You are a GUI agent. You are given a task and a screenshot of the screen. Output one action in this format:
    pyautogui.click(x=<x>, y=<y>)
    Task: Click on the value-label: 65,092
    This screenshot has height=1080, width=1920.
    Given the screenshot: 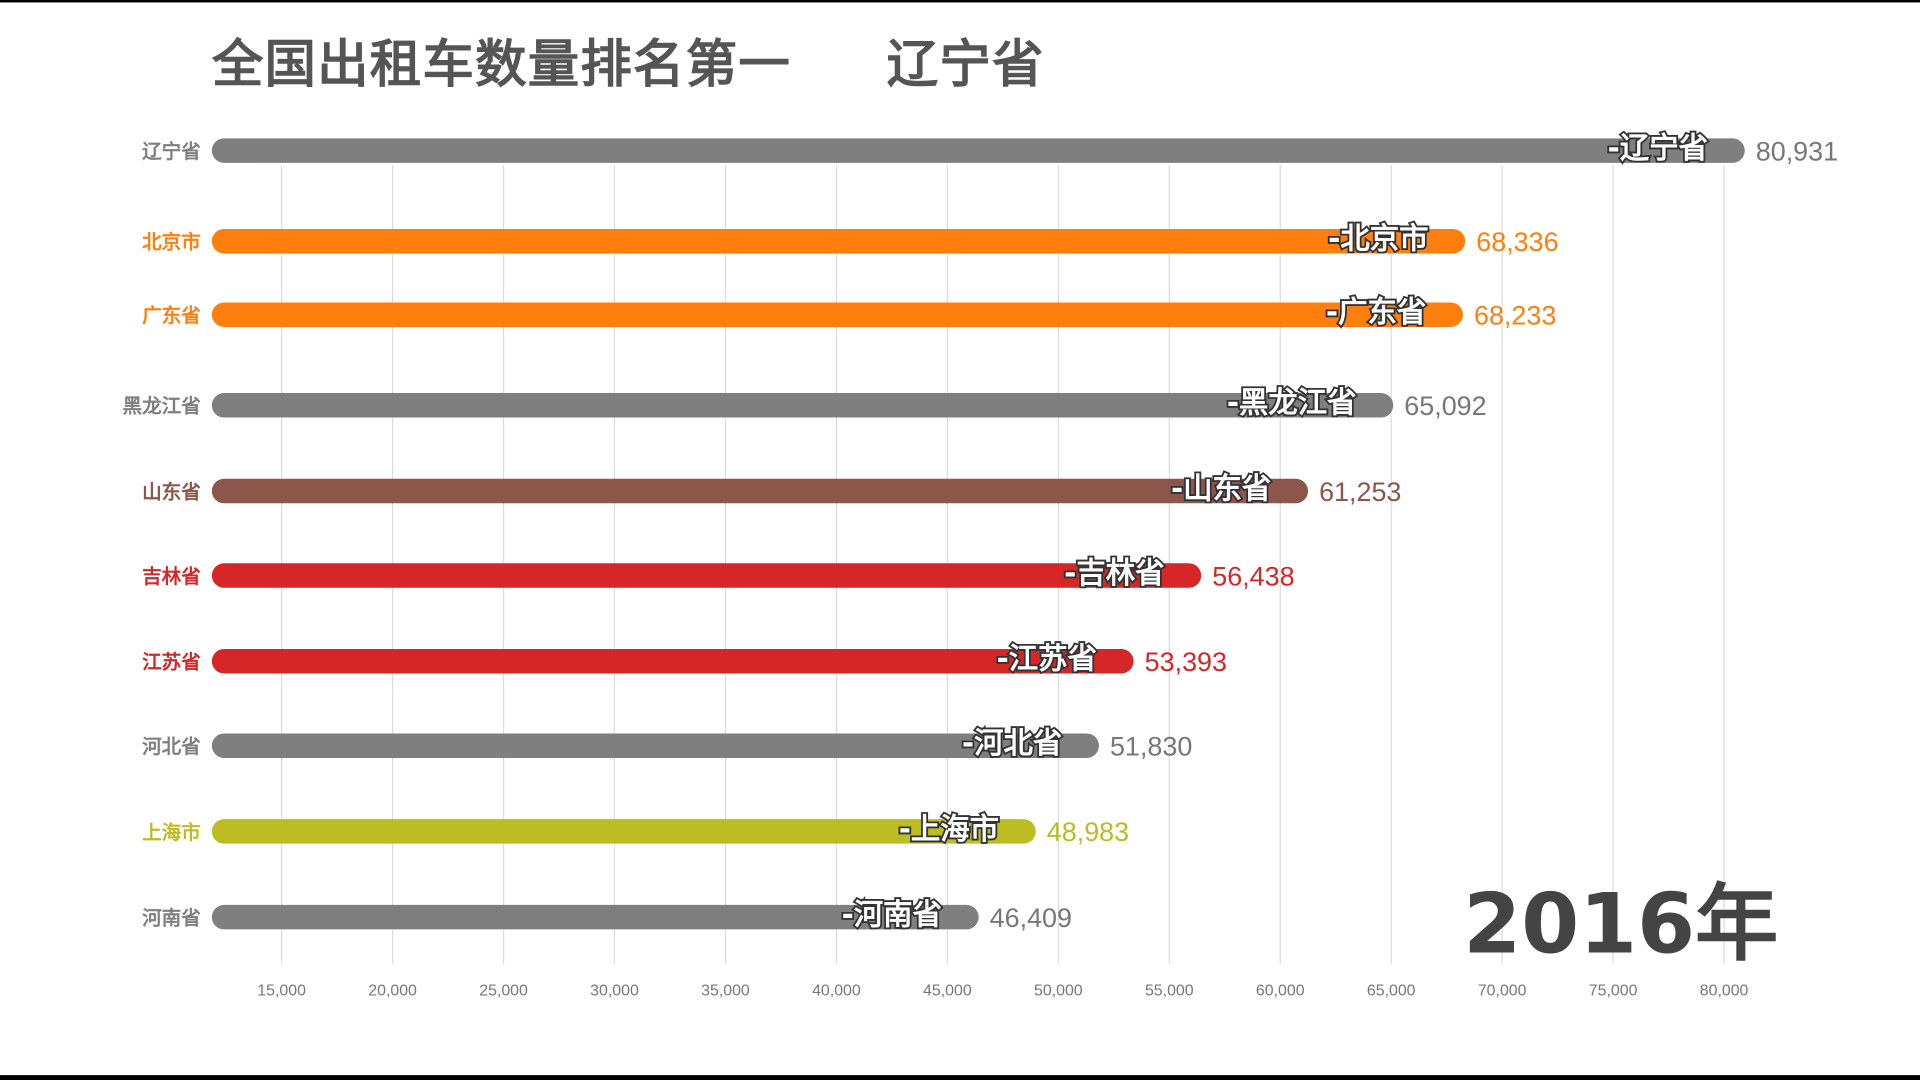 What is the action you would take?
    pyautogui.click(x=1445, y=406)
    